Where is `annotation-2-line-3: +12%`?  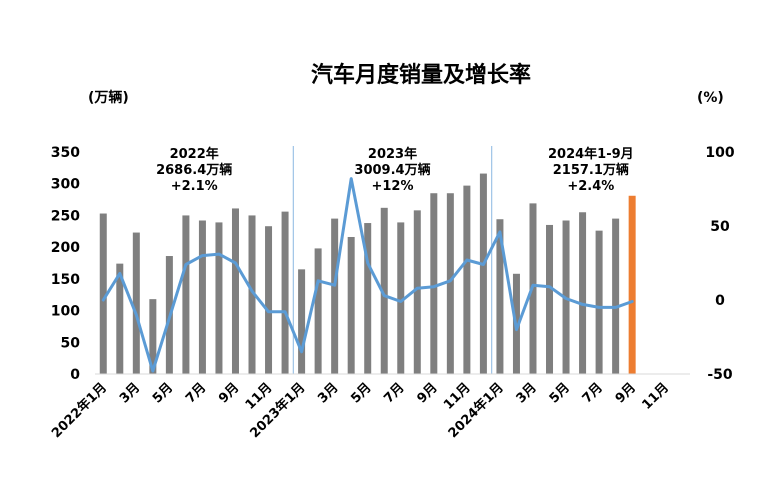
annotation-2-line-3: +12% is located at coordinates (392, 186).